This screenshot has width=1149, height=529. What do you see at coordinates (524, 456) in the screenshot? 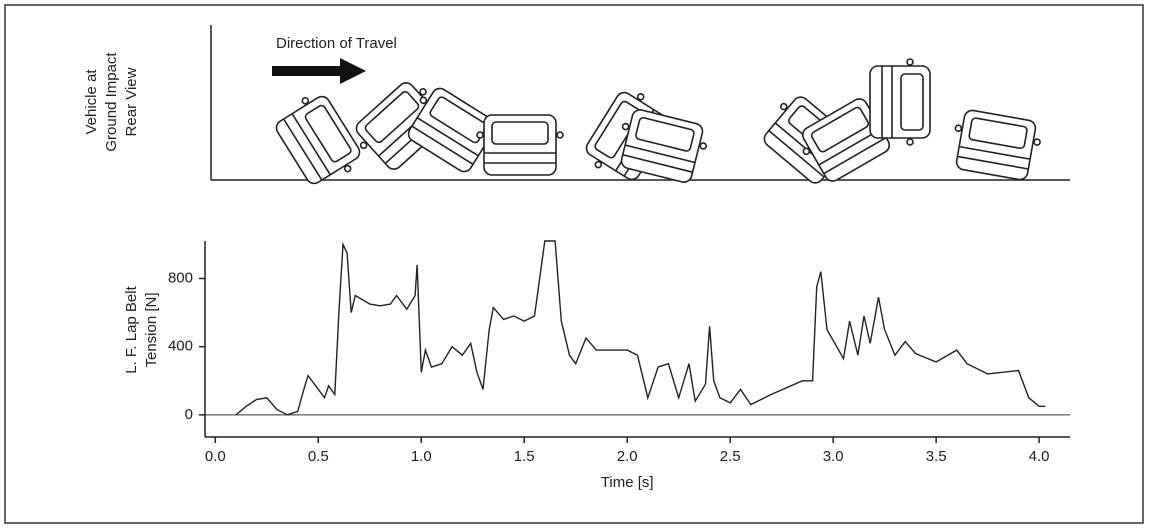
I see `x-tick-label: 1.5` at bounding box center [524, 456].